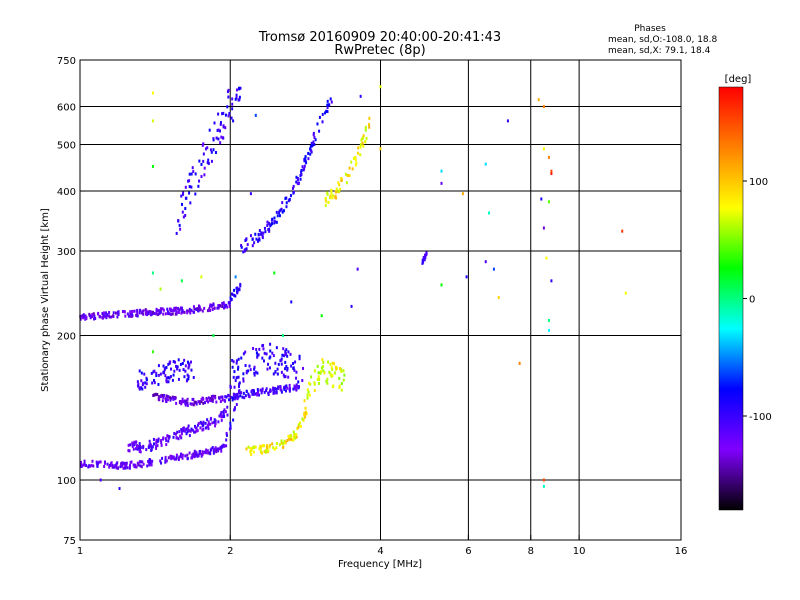 The height and width of the screenshot is (600, 800). What do you see at coordinates (379, 37) in the screenshot?
I see `chart-title: Tromsø 20160909 20:40:00-20:41:43` at bounding box center [379, 37].